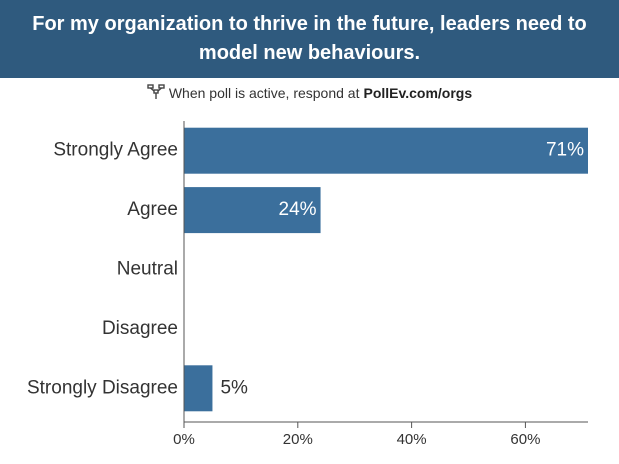 Image resolution: width=619 pixels, height=464 pixels. What do you see at coordinates (565, 150) in the screenshot?
I see `value-label: 71%` at bounding box center [565, 150].